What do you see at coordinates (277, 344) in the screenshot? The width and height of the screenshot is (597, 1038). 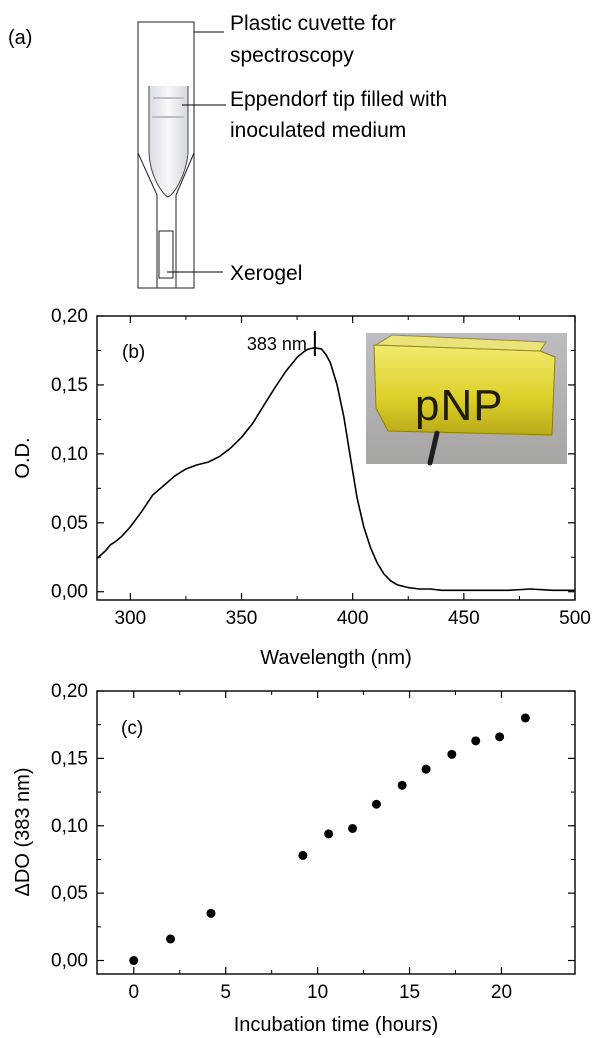 I see `peak-annotation: 383 nm` at bounding box center [277, 344].